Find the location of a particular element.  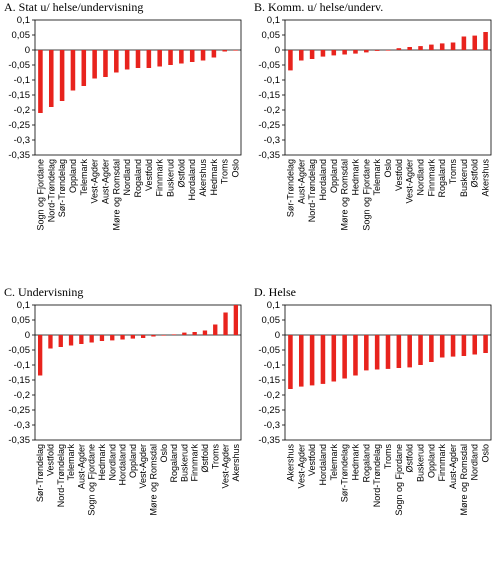

y-tick-label: 0,1 is located at coordinates (23, 305).